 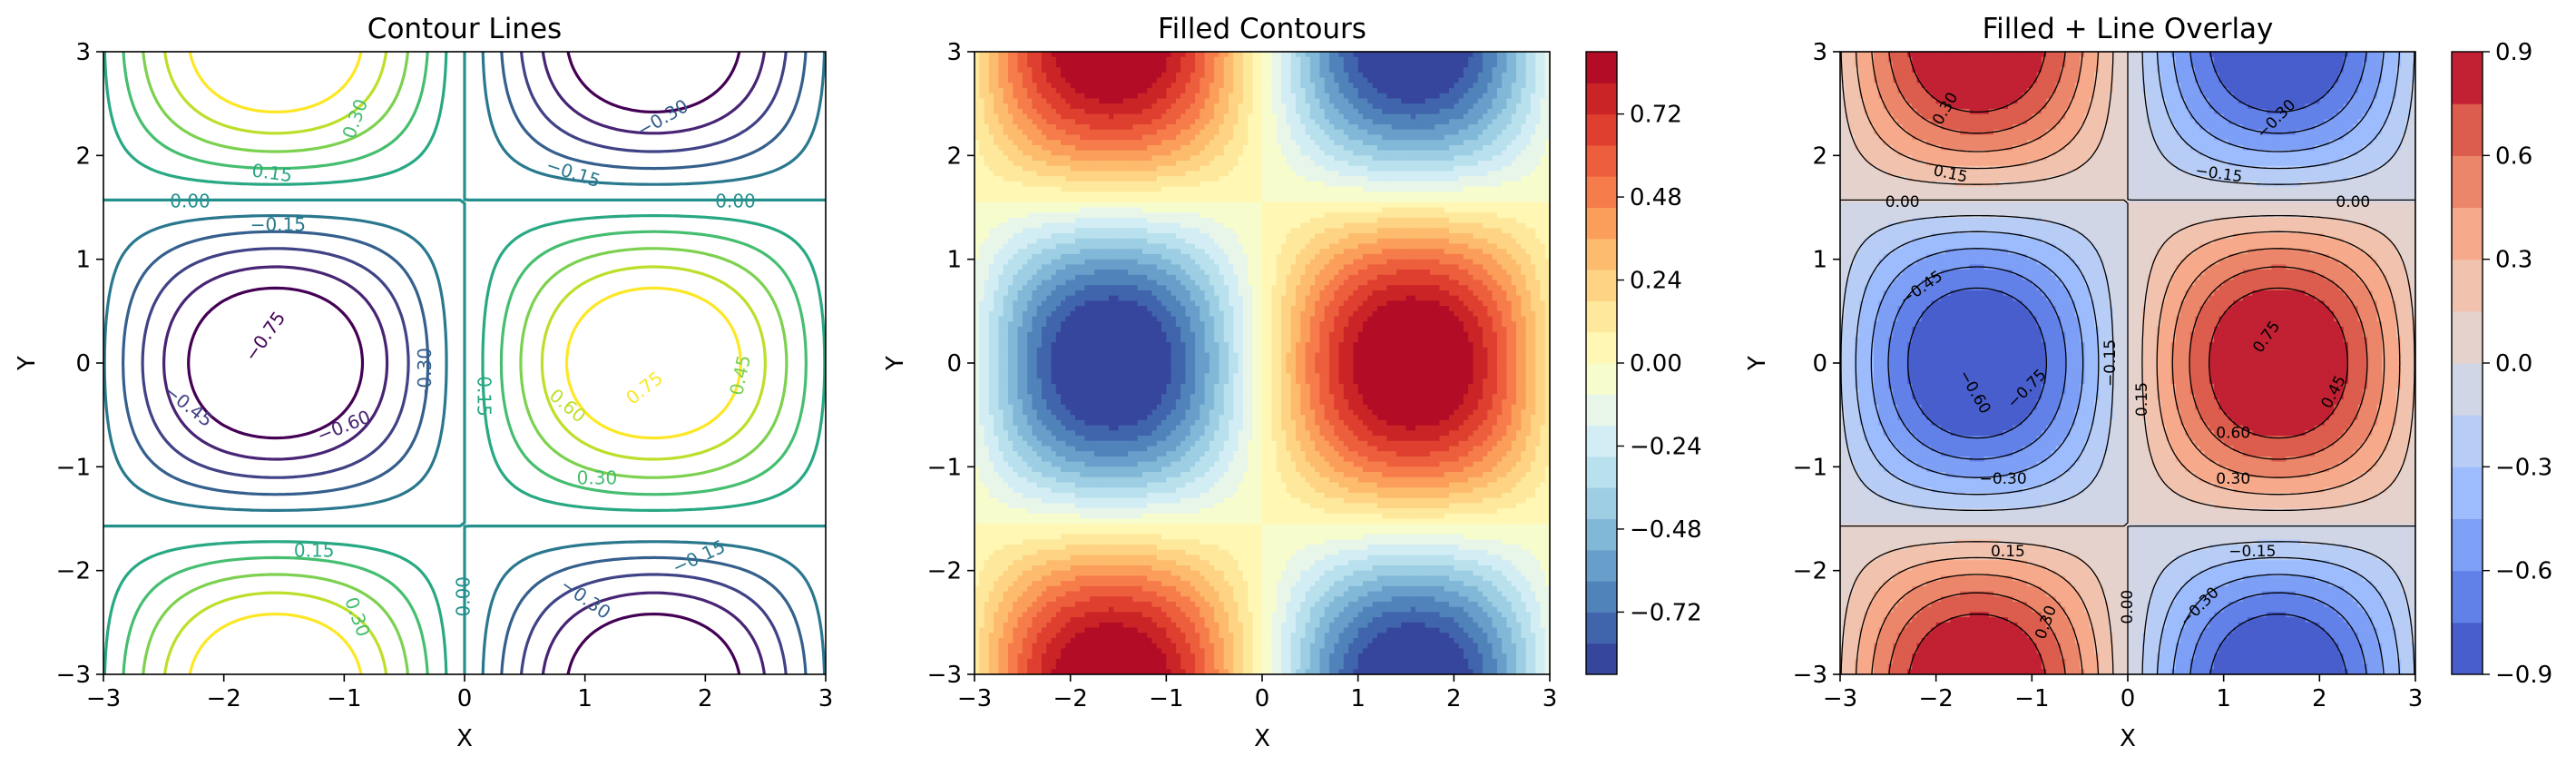 I want to click on contour-label: −0.45, so click(x=188, y=406).